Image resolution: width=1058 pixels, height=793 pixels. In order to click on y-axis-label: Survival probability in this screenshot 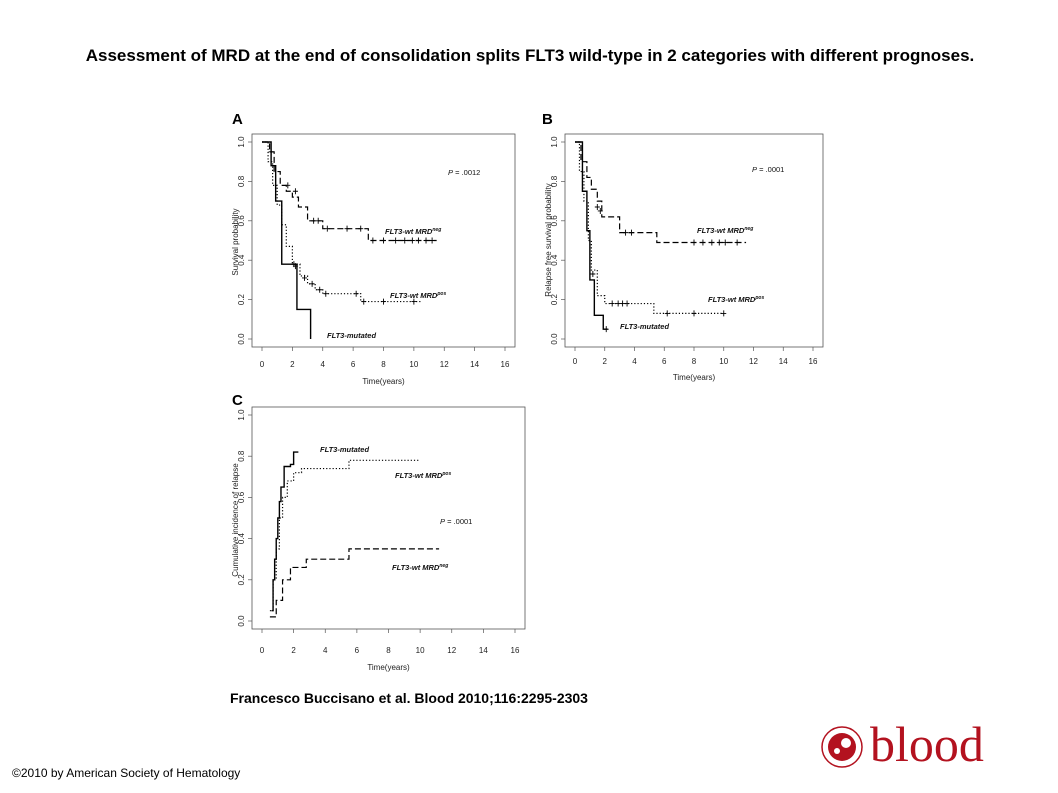, I will do `click(235, 241)`.